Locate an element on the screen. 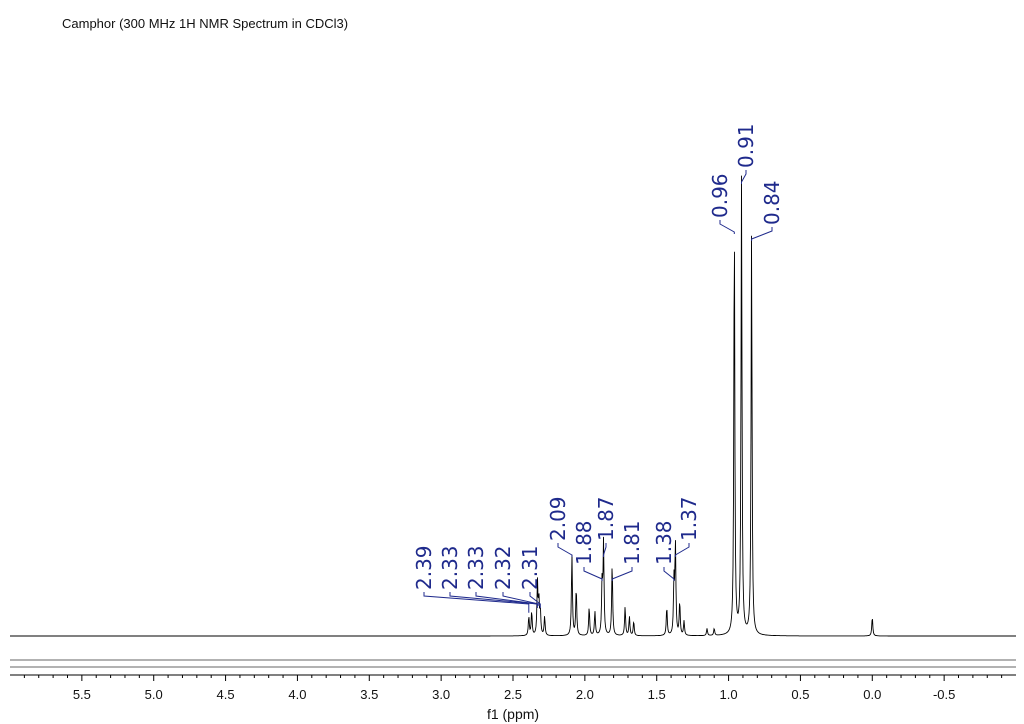  peak-label: 1.38 is located at coordinates (664, 542).